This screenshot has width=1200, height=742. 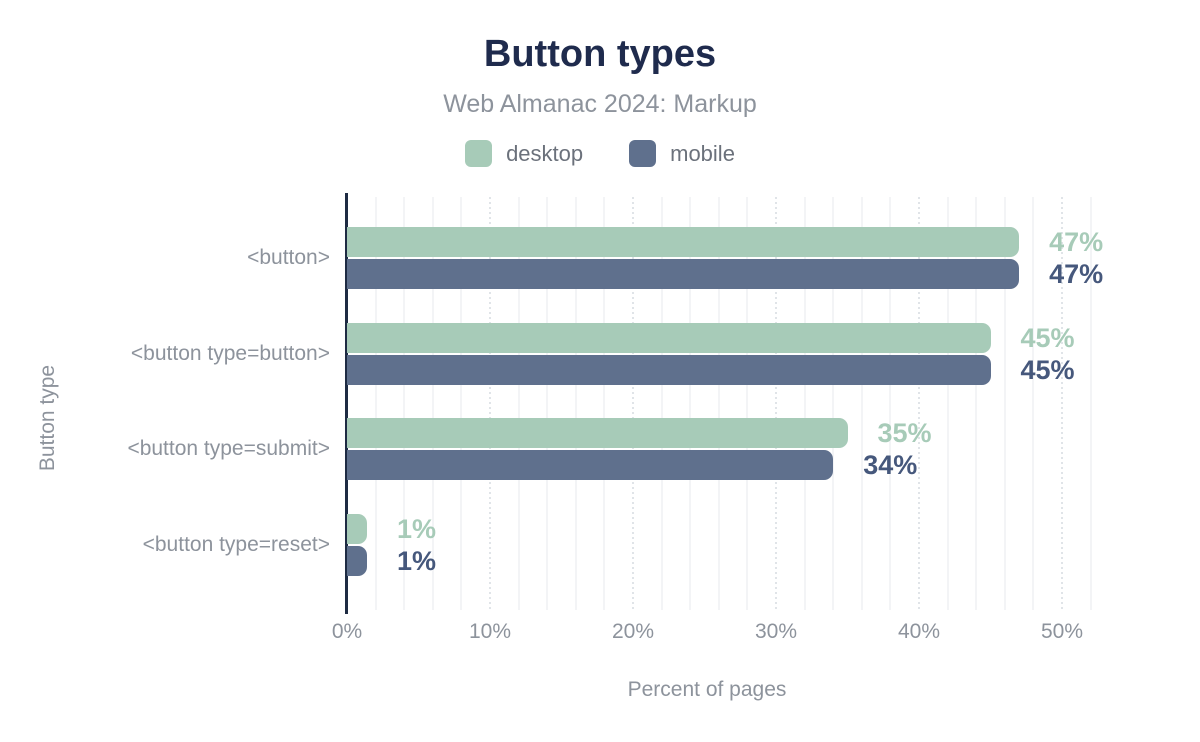 I want to click on x-tick-label: 10%, so click(x=490, y=631).